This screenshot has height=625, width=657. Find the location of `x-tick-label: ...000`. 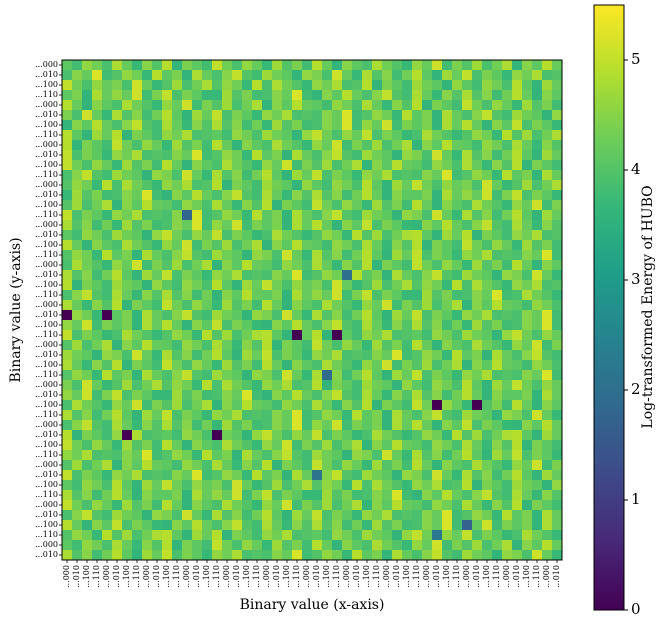

x-tick-label: ...000 is located at coordinates (66, 576).